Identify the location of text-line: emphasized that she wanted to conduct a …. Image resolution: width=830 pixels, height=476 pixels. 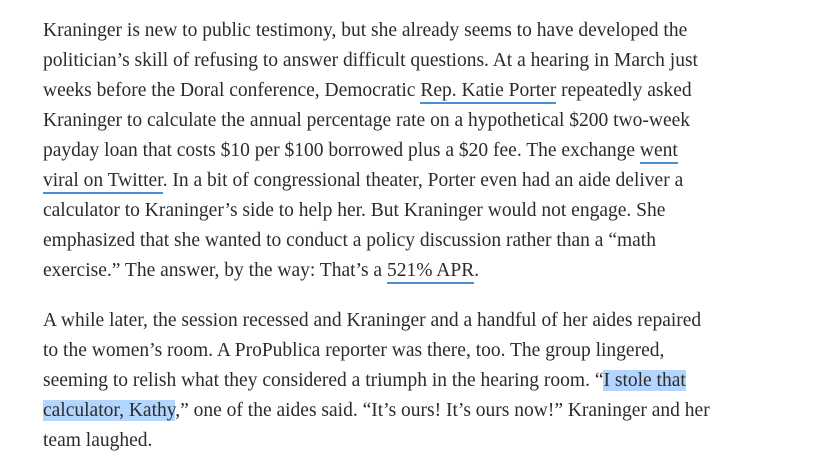
(433, 241).